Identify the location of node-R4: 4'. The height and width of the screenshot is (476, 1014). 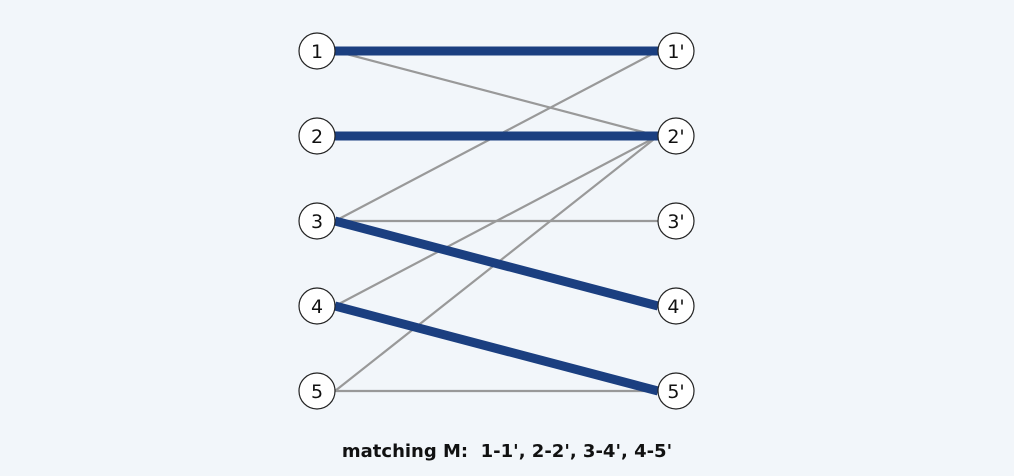
(676, 306).